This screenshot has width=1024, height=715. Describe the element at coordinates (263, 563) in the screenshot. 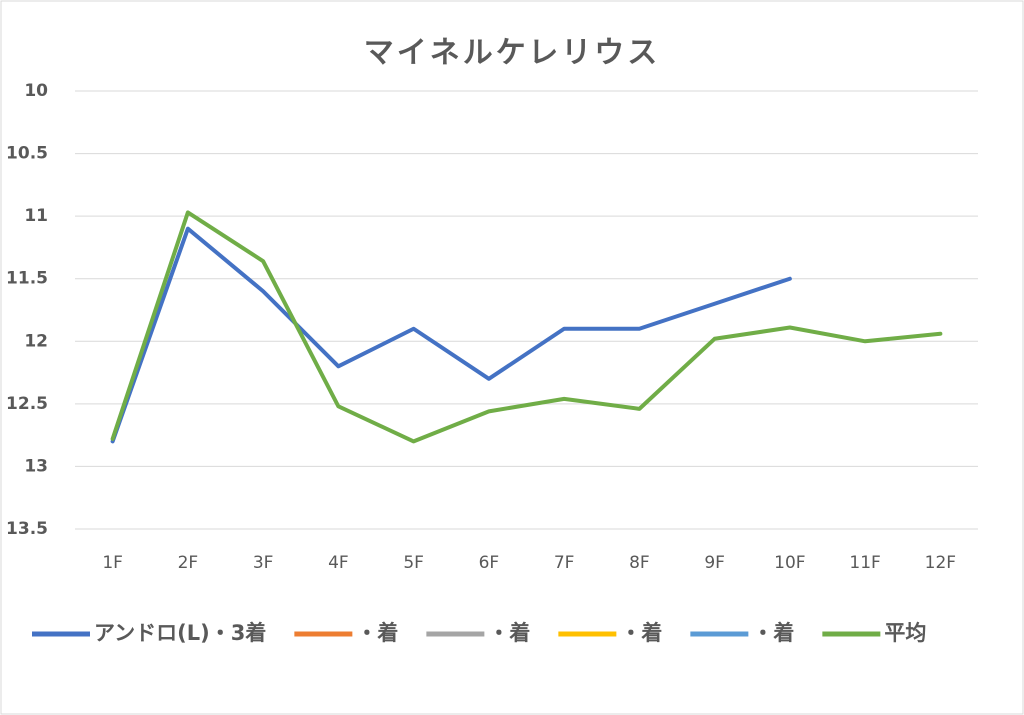

I see `x-tick-label: 3F` at that location.